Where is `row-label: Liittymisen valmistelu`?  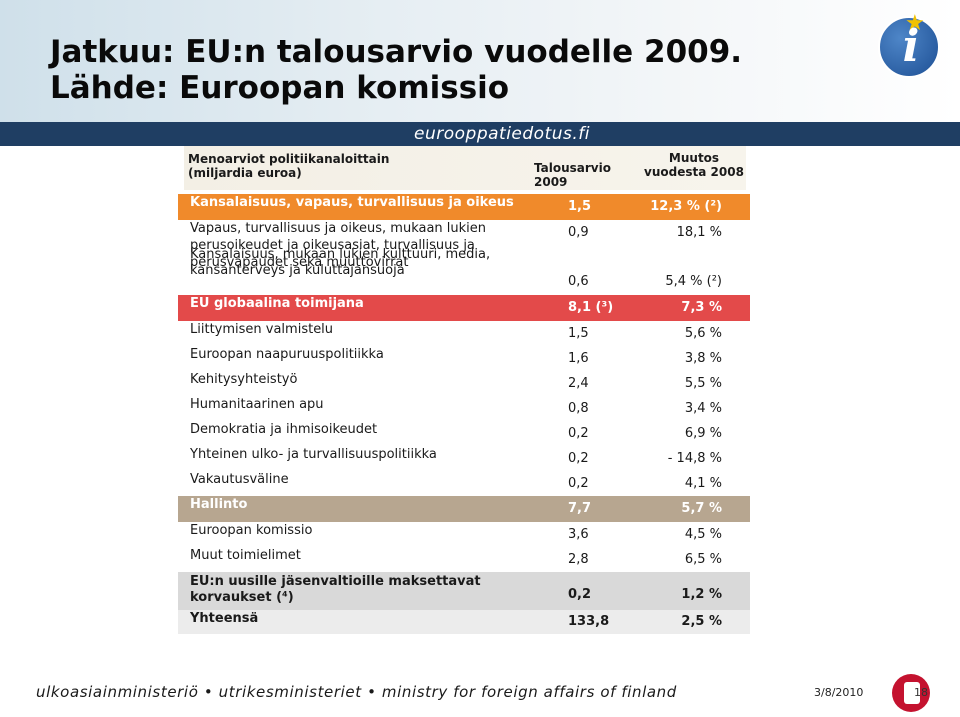 row-label: Liittymisen valmistelu is located at coordinates (262, 329).